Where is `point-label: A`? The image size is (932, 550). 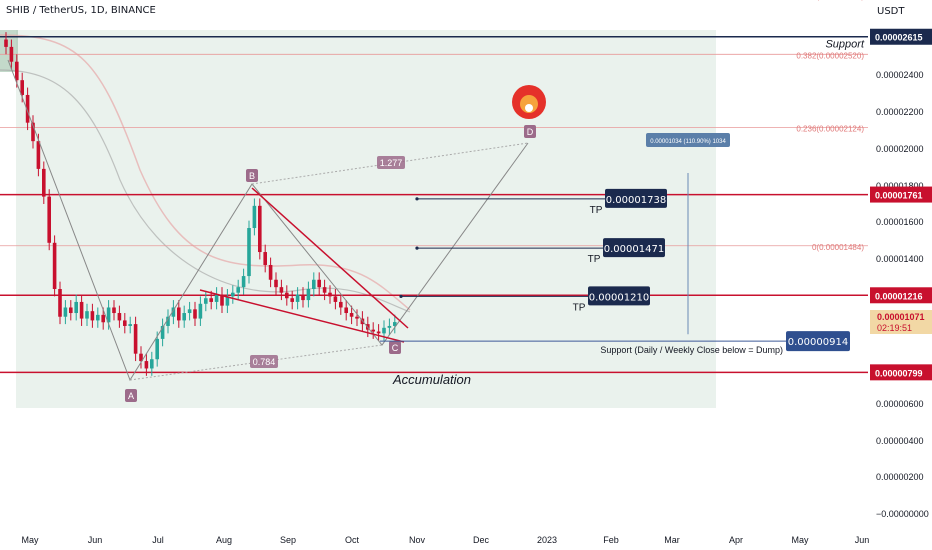
point-label: A is located at coordinates (131, 396).